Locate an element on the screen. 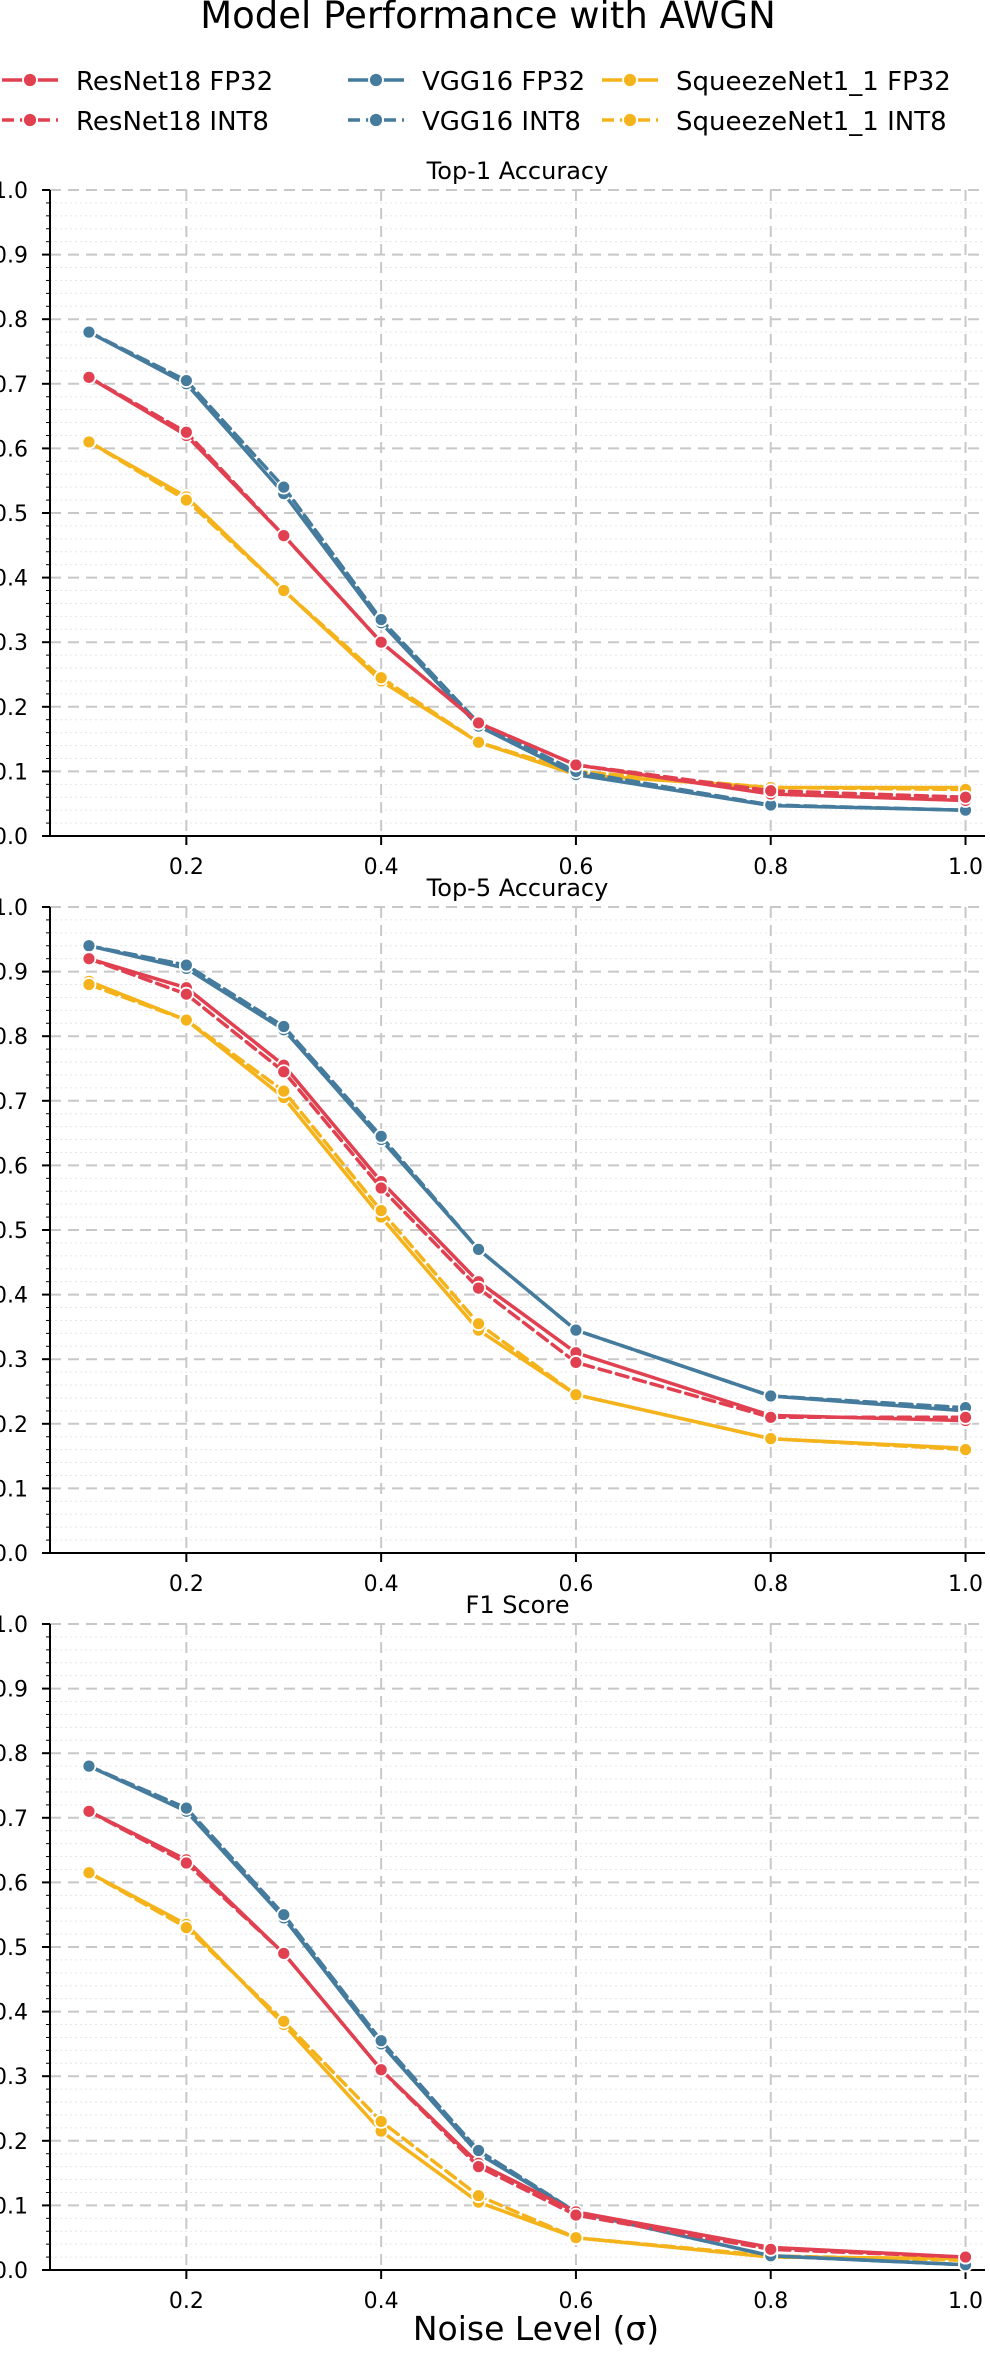 The height and width of the screenshot is (2353, 990). y-tick-label: 0.5 is located at coordinates (14, 514).